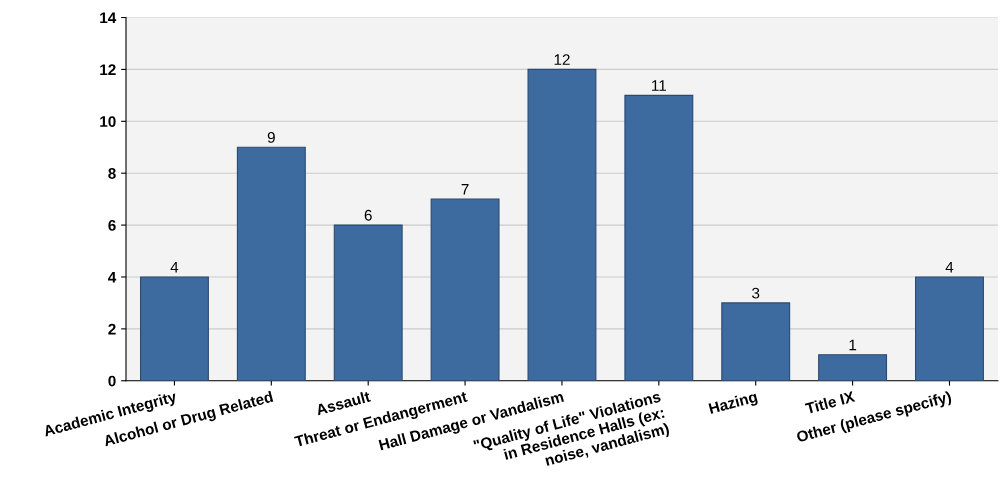 The height and width of the screenshot is (501, 1008). I want to click on y-tick-label: 4, so click(112, 277).